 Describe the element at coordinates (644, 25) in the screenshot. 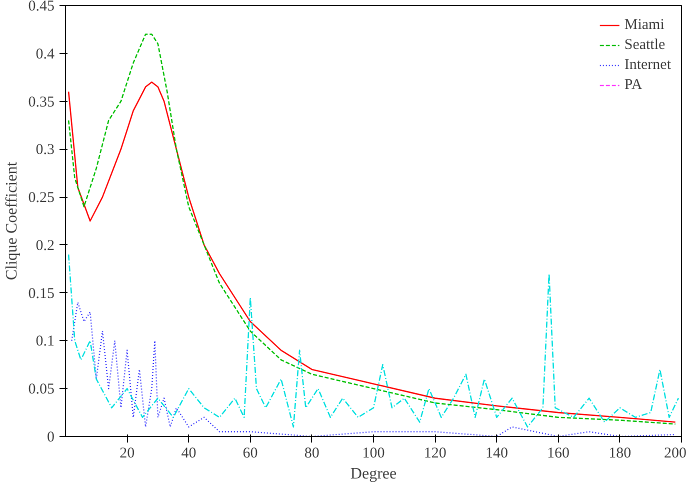

I see `legend-label: Miami` at that location.